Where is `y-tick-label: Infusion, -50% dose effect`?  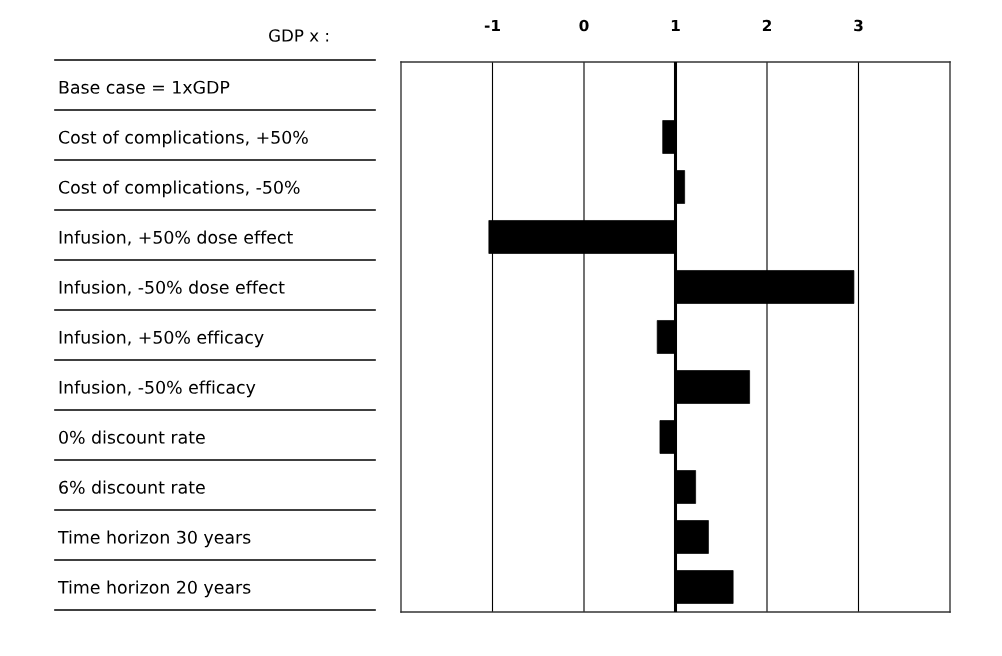 y-tick-label: Infusion, -50% dose effect is located at coordinates (172, 288).